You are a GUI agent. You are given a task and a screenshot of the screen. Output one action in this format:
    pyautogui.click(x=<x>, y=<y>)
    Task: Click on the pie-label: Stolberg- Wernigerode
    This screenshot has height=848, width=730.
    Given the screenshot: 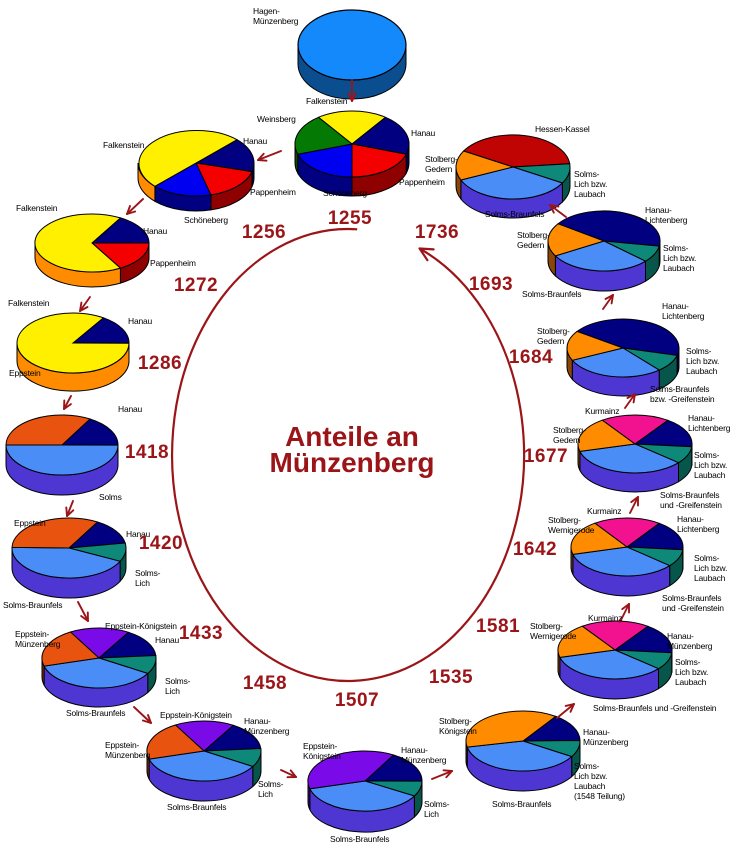 What is the action you would take?
    pyautogui.click(x=553, y=631)
    